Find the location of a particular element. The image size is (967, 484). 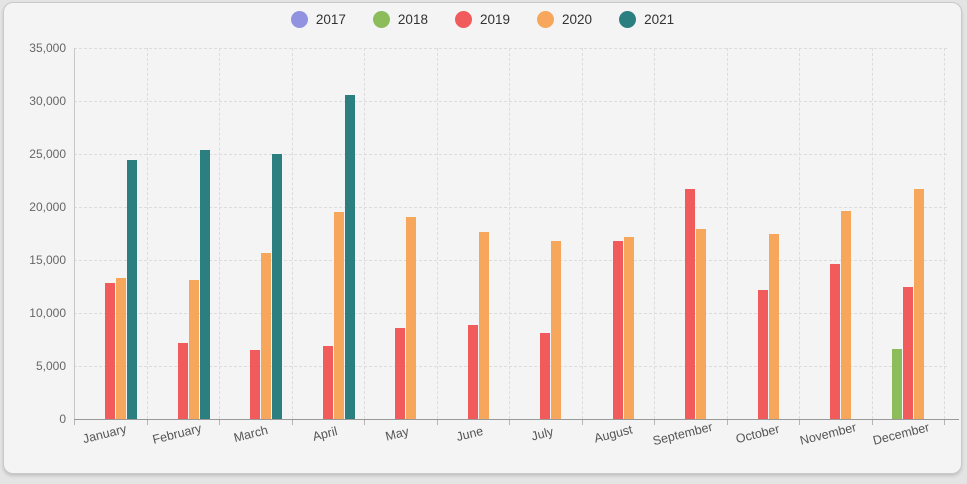

x-tick-label: September is located at coordinates (683, 434).